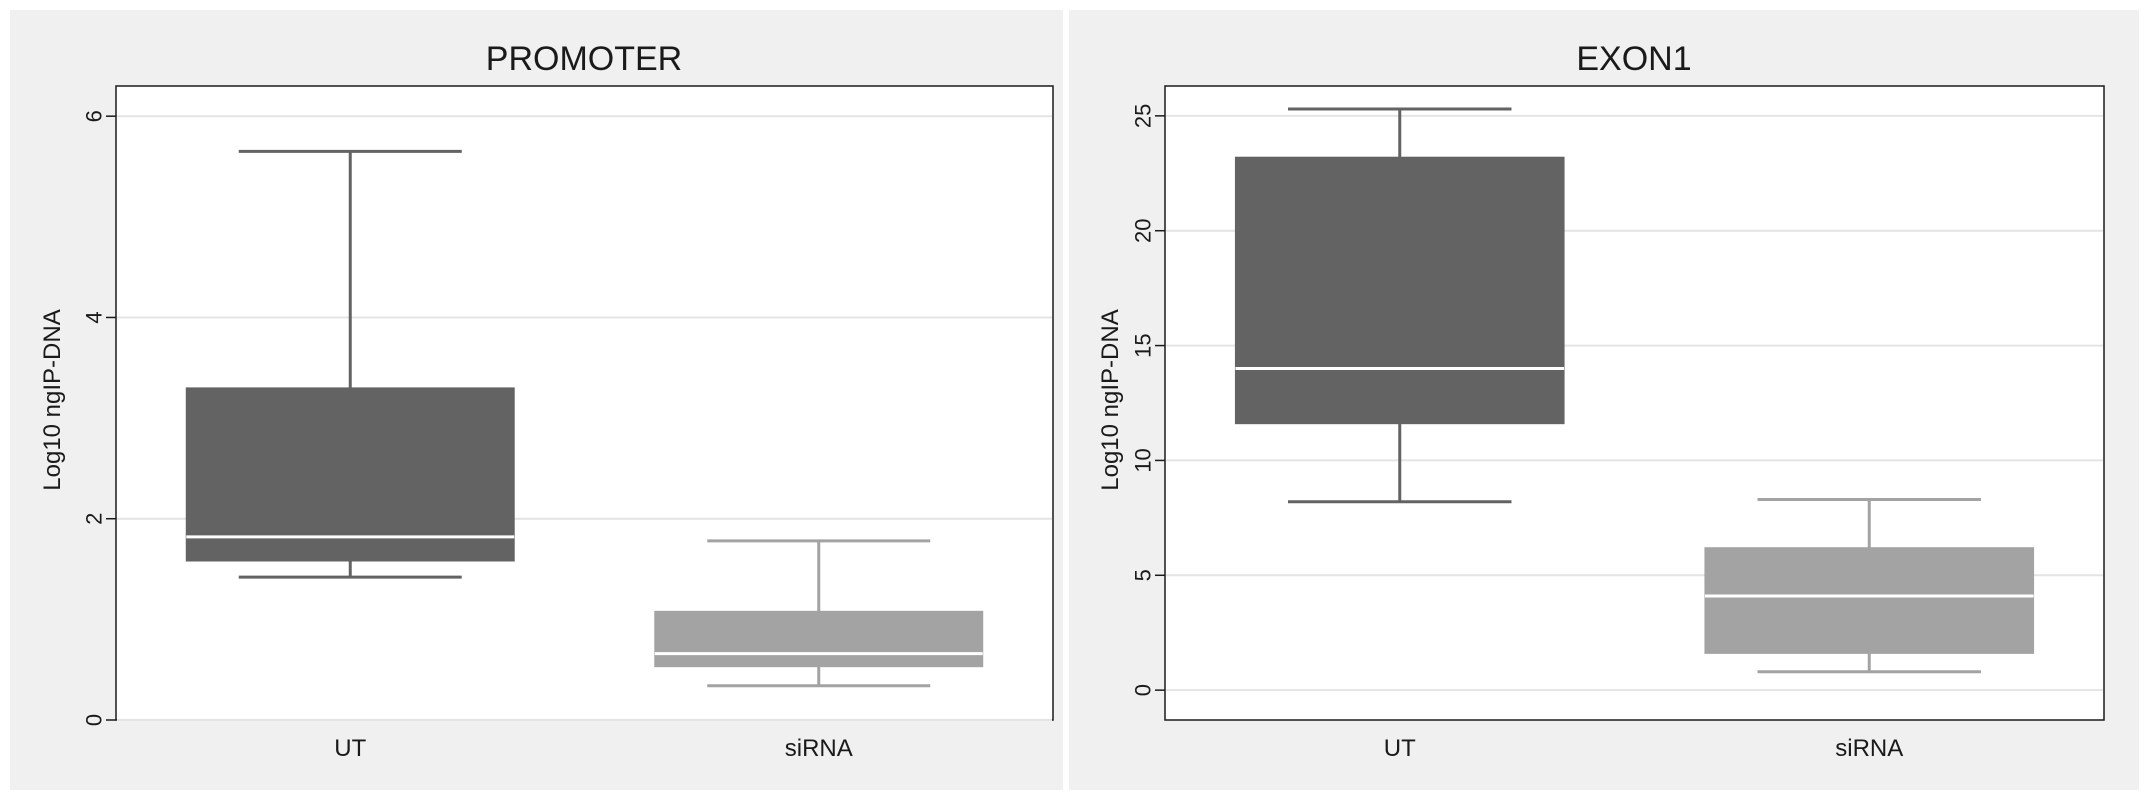 The width and height of the screenshot is (2149, 800). Describe the element at coordinates (1143, 460) in the screenshot. I see `y-tick-label: 10` at that location.